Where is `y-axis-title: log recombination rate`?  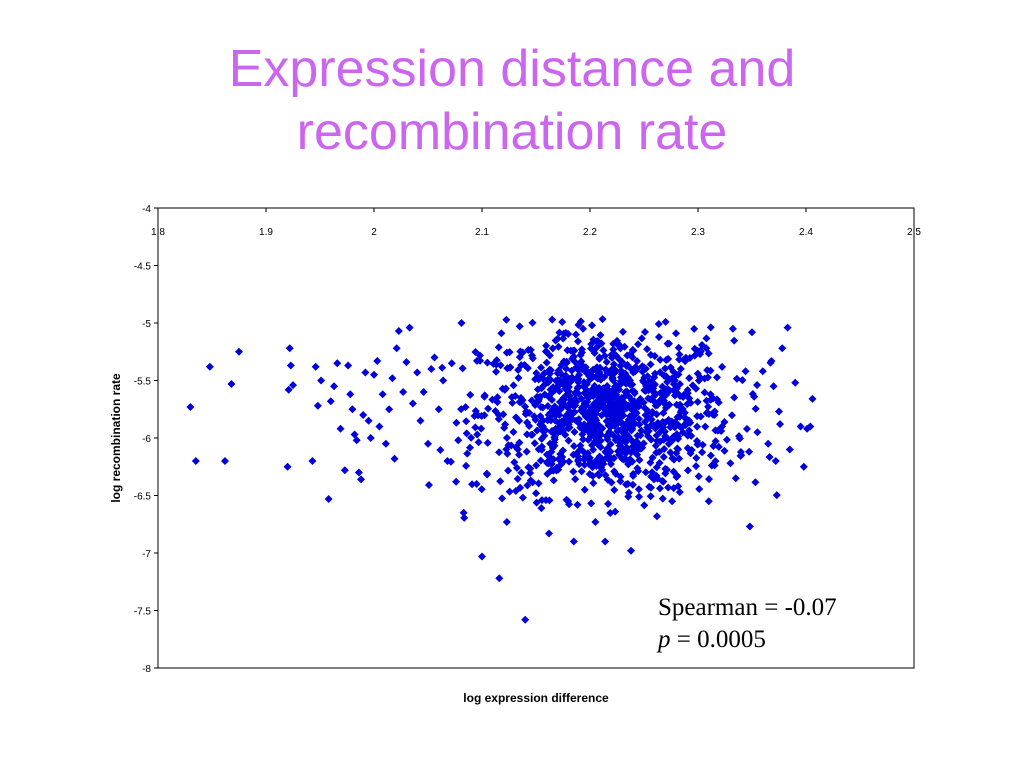 y-axis-title: log recombination rate is located at coordinates (116, 438).